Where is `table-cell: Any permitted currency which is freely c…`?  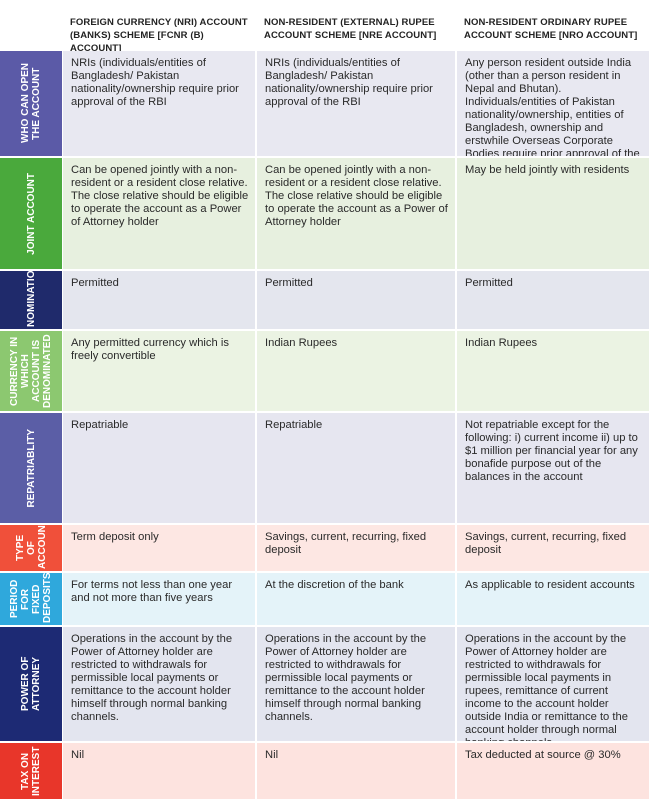
table-cell: Any permitted currency which is freely c… is located at coordinates (159, 371).